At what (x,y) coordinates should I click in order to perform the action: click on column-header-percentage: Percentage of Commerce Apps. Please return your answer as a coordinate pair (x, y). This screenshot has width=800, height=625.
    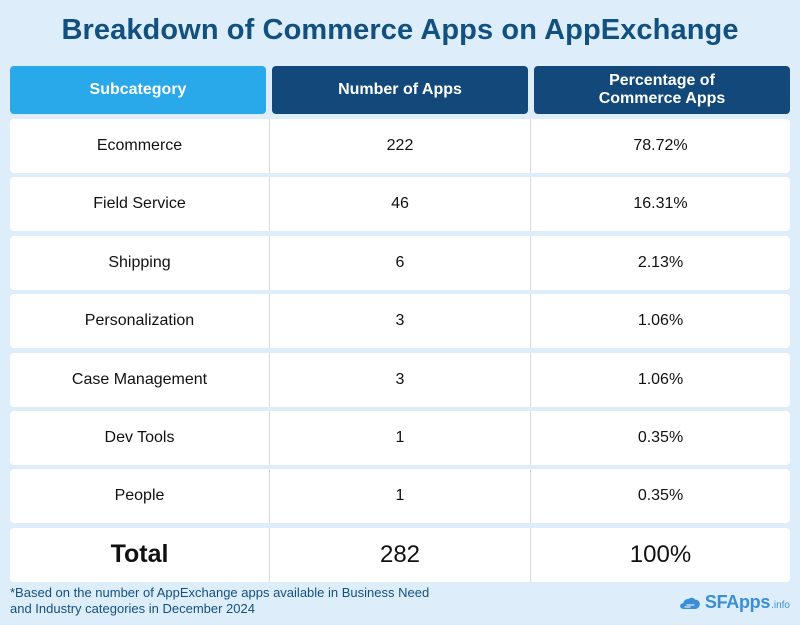
    Looking at the image, I should click on (662, 90).